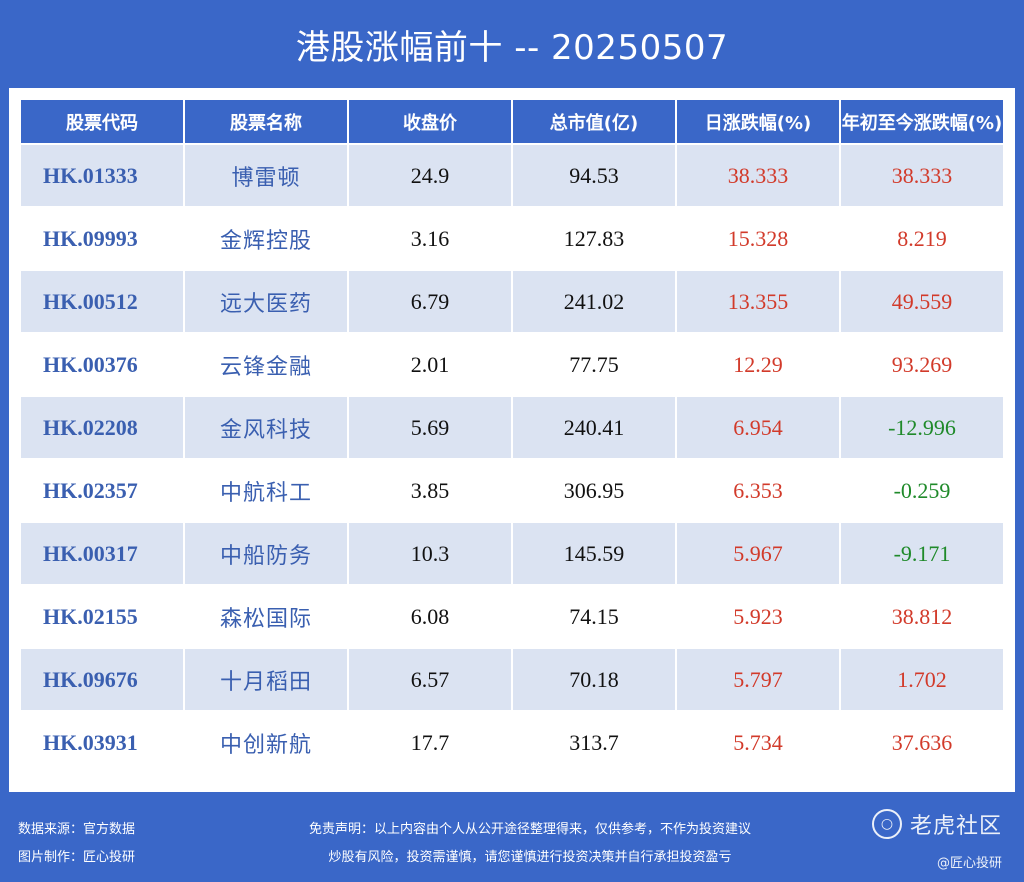 Image resolution: width=1024 pixels, height=882 pixels. I want to click on stock-code: HK.01333, so click(102, 175).